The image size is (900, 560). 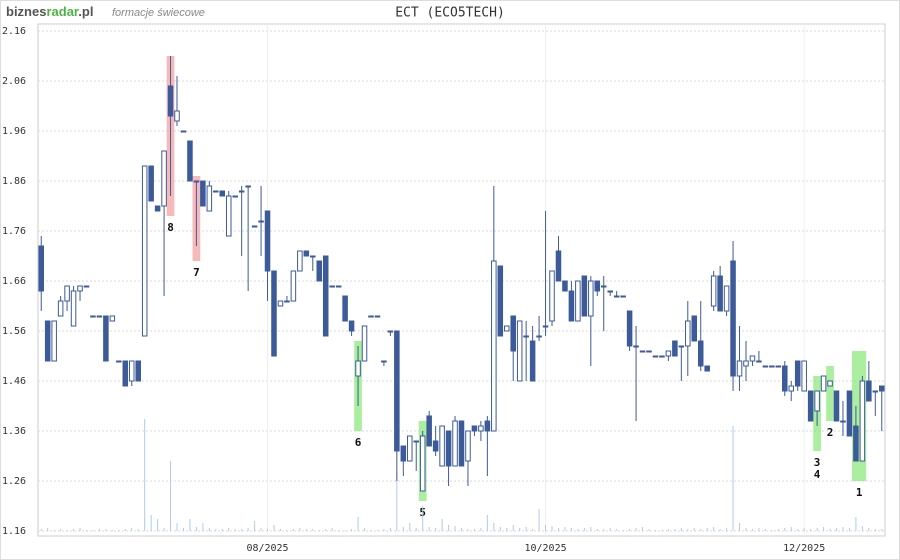 What do you see at coordinates (14, 131) in the screenshot?
I see `y-tick-label: 1.96` at bounding box center [14, 131].